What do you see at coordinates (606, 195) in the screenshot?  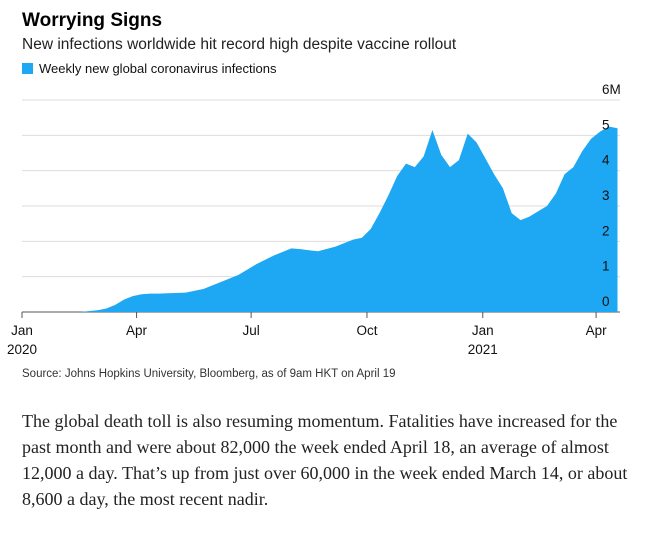 I see `y-tick-label: 3` at bounding box center [606, 195].